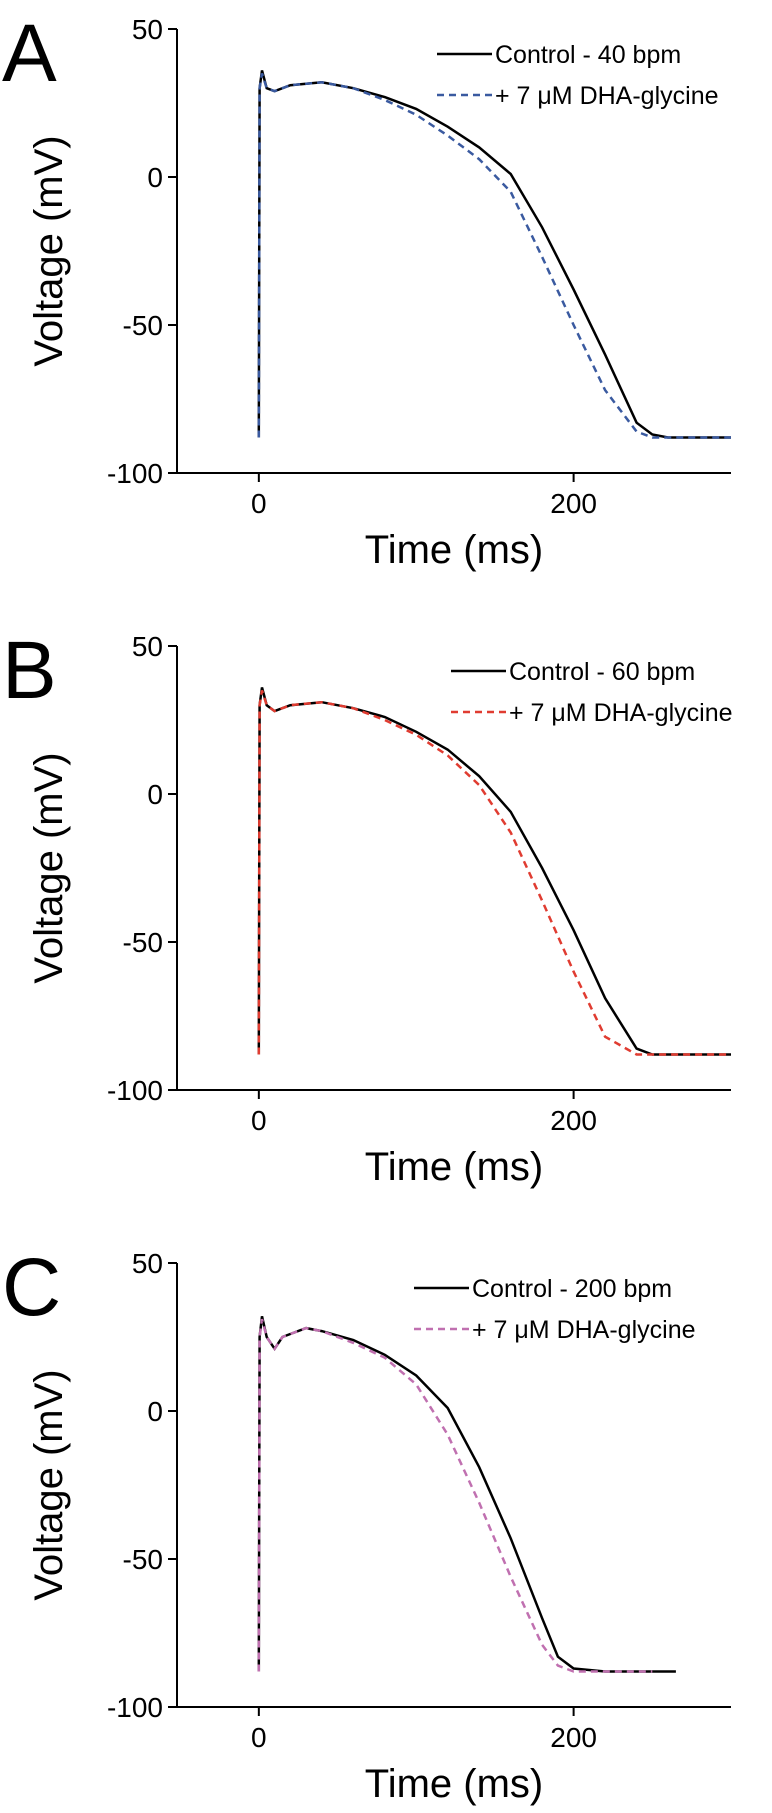  I want to click on legend-label: Control - 60 bpm, so click(602, 672).